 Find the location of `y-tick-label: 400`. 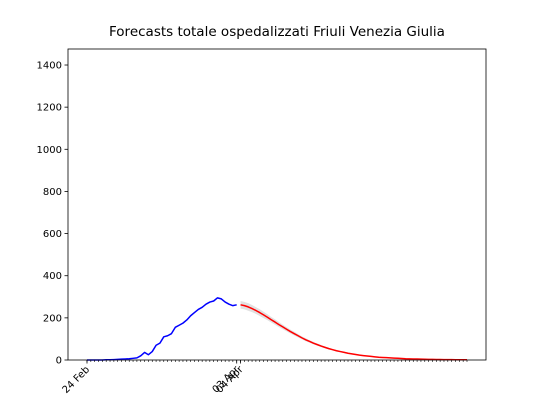

y-tick-label: 400 is located at coordinates (52, 276).